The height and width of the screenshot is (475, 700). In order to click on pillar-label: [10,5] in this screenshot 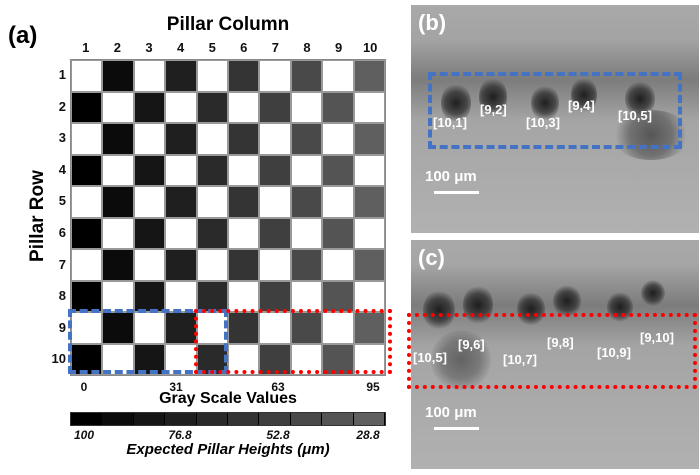, I will do `click(430, 357)`.